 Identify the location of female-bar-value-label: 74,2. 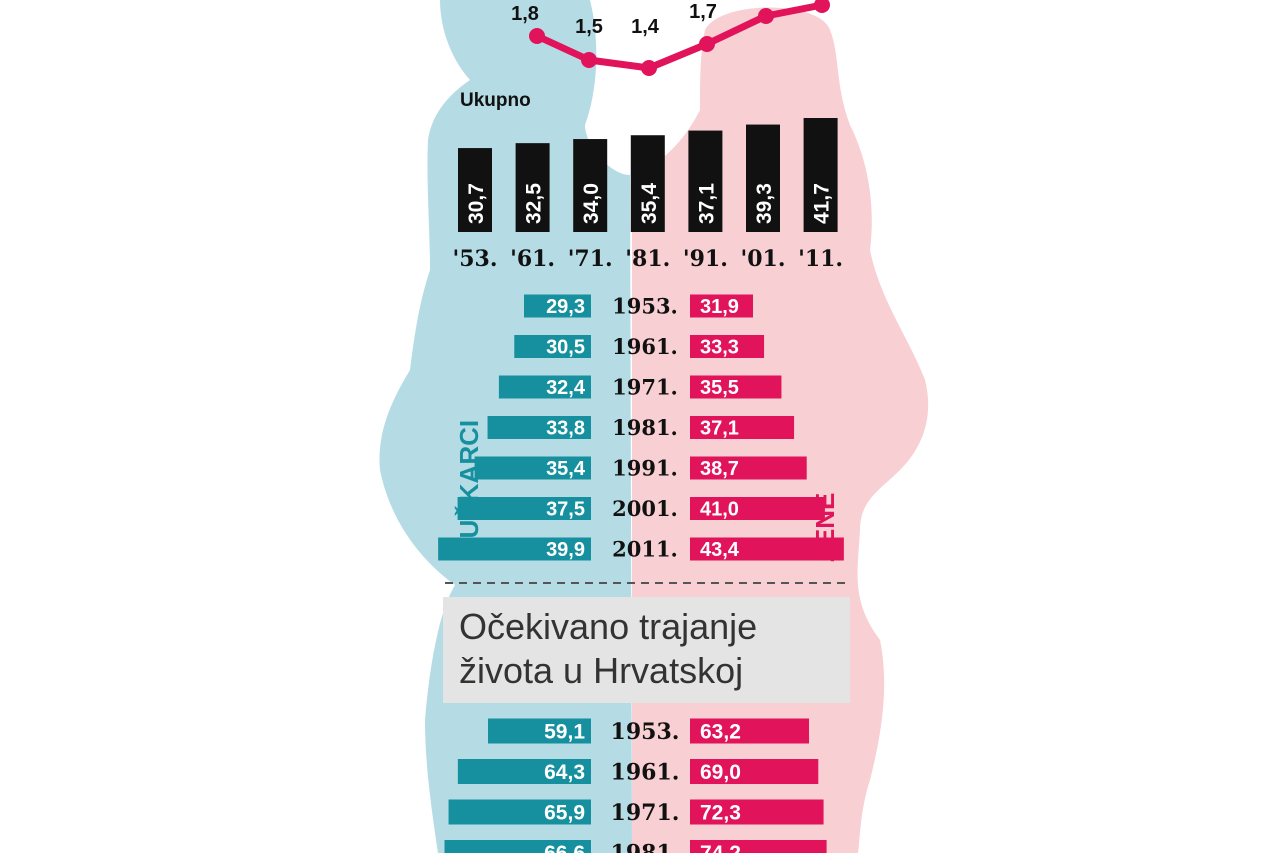
(720, 847).